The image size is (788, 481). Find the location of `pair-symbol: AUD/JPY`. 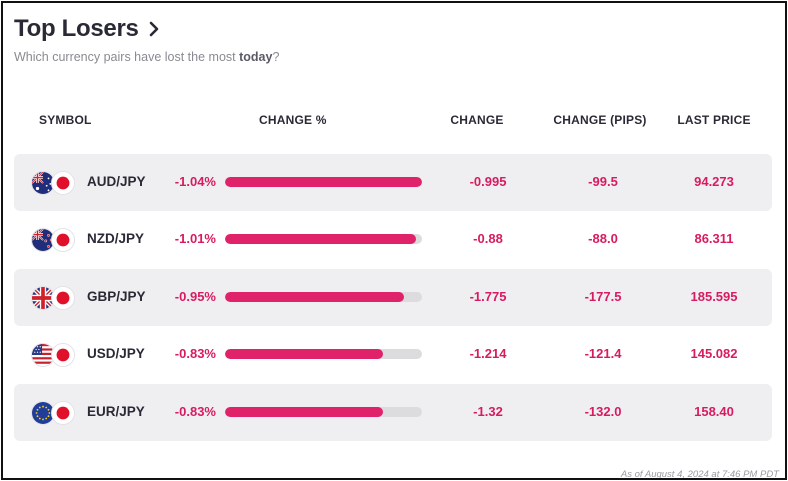

pair-symbol: AUD/JPY is located at coordinates (116, 181).